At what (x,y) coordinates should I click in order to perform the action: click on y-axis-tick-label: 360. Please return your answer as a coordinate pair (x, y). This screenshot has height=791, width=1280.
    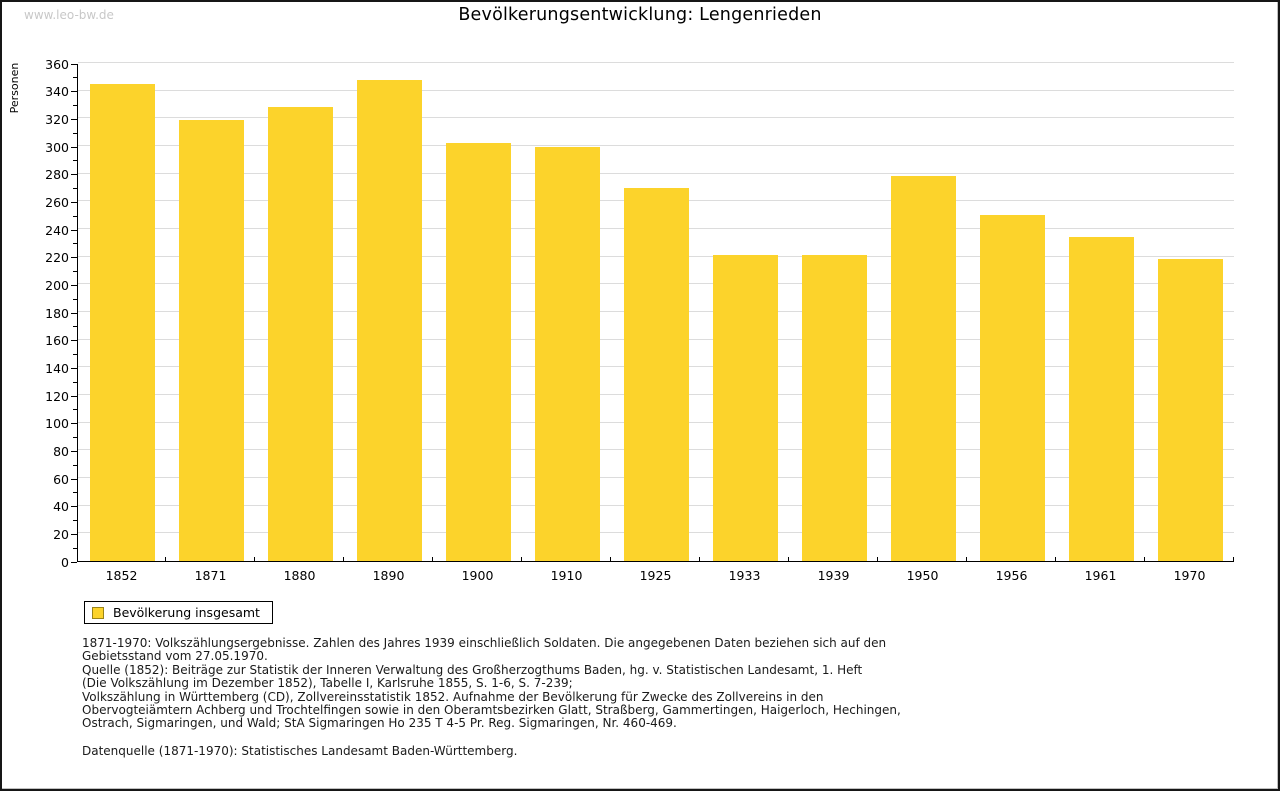
    Looking at the image, I should click on (57, 64).